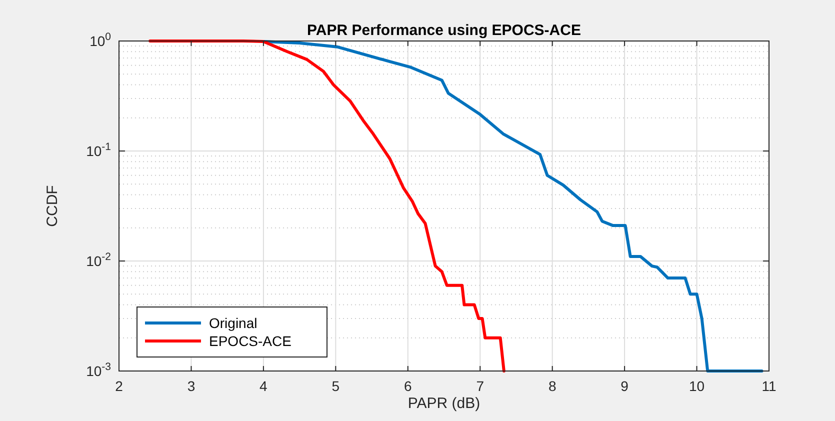 The image size is (835, 421). I want to click on x-tick-label: 4, so click(264, 386).